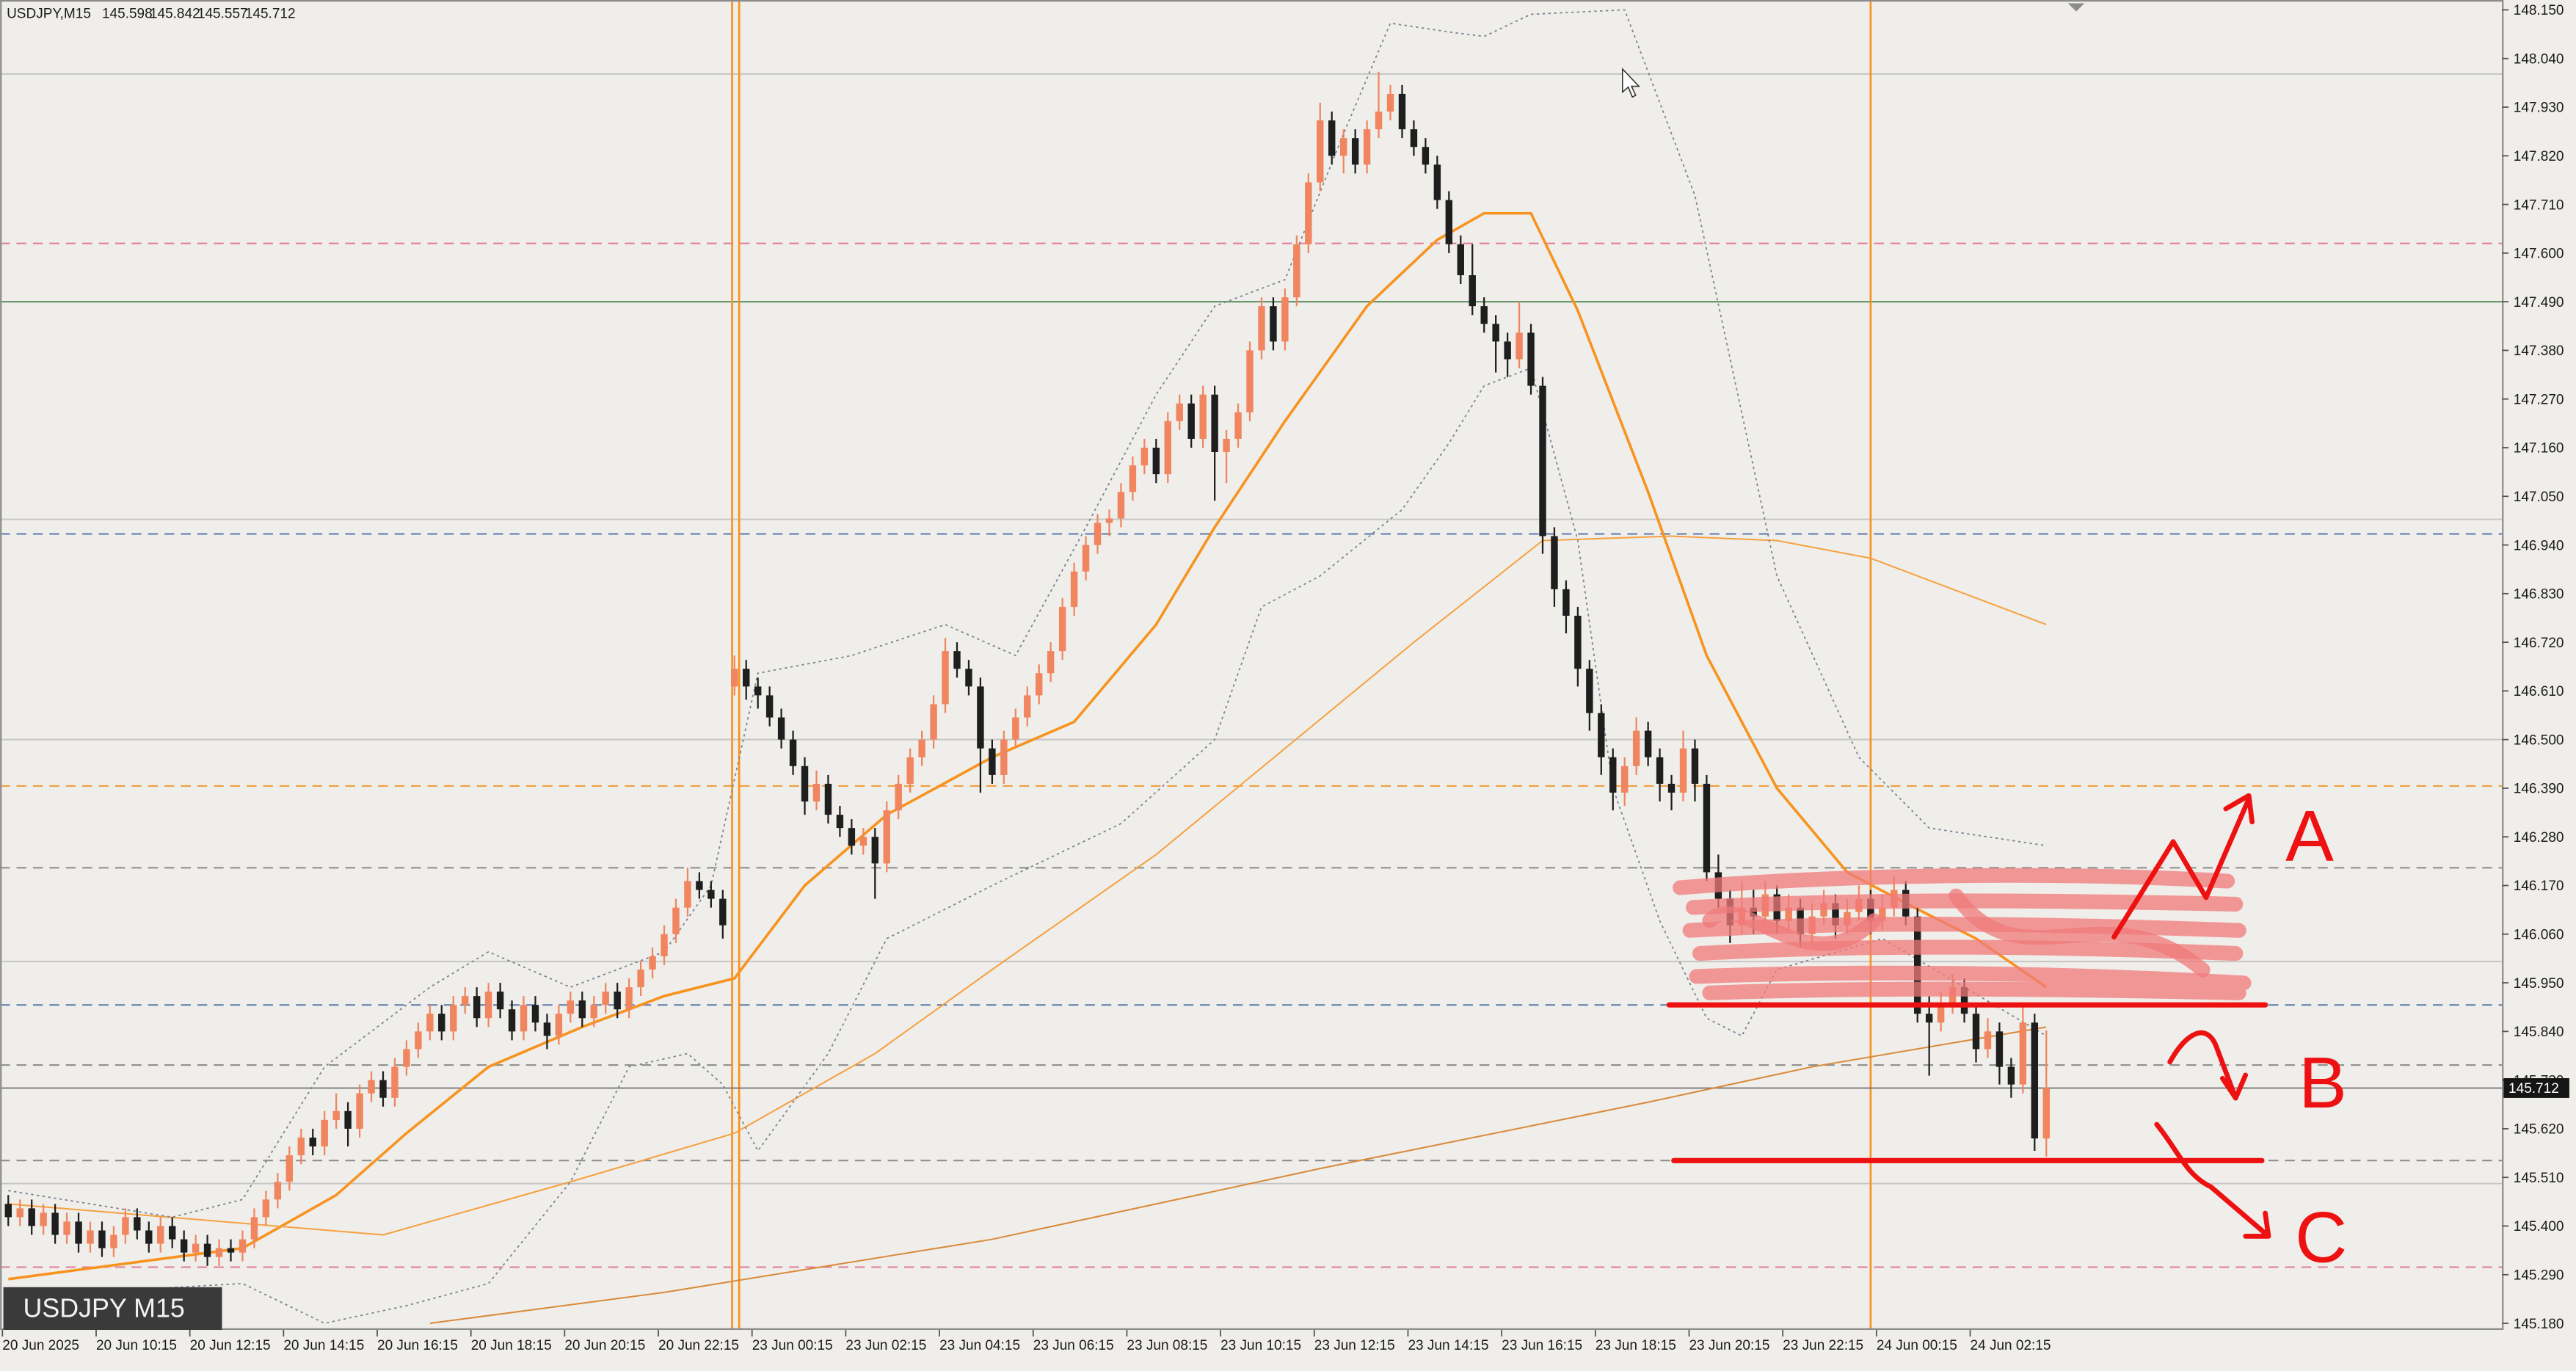  What do you see at coordinates (2539, 935) in the screenshot?
I see `y-tick-label: 146.060` at bounding box center [2539, 935].